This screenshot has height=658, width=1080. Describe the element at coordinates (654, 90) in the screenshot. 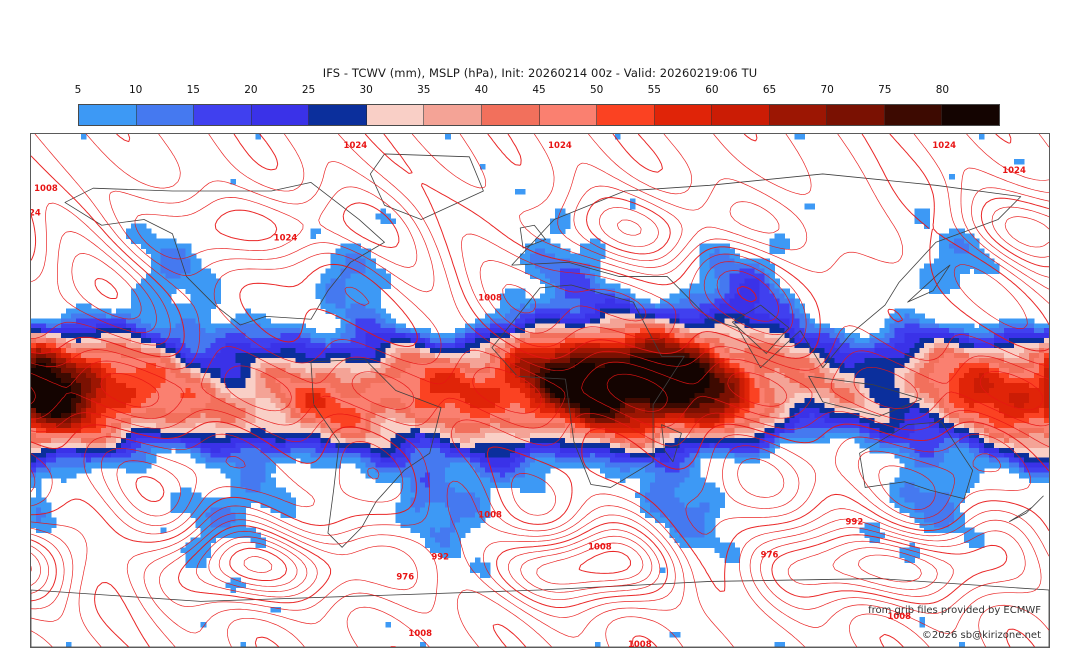

I see `colorbar-tick: 55` at that location.